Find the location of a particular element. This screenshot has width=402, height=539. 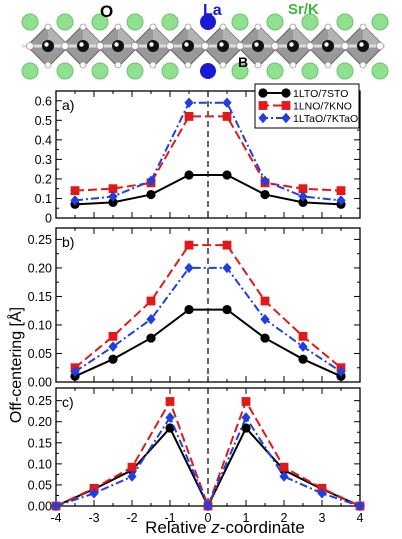

legend-label: 1LNO/7KNO is located at coordinates (322, 106).